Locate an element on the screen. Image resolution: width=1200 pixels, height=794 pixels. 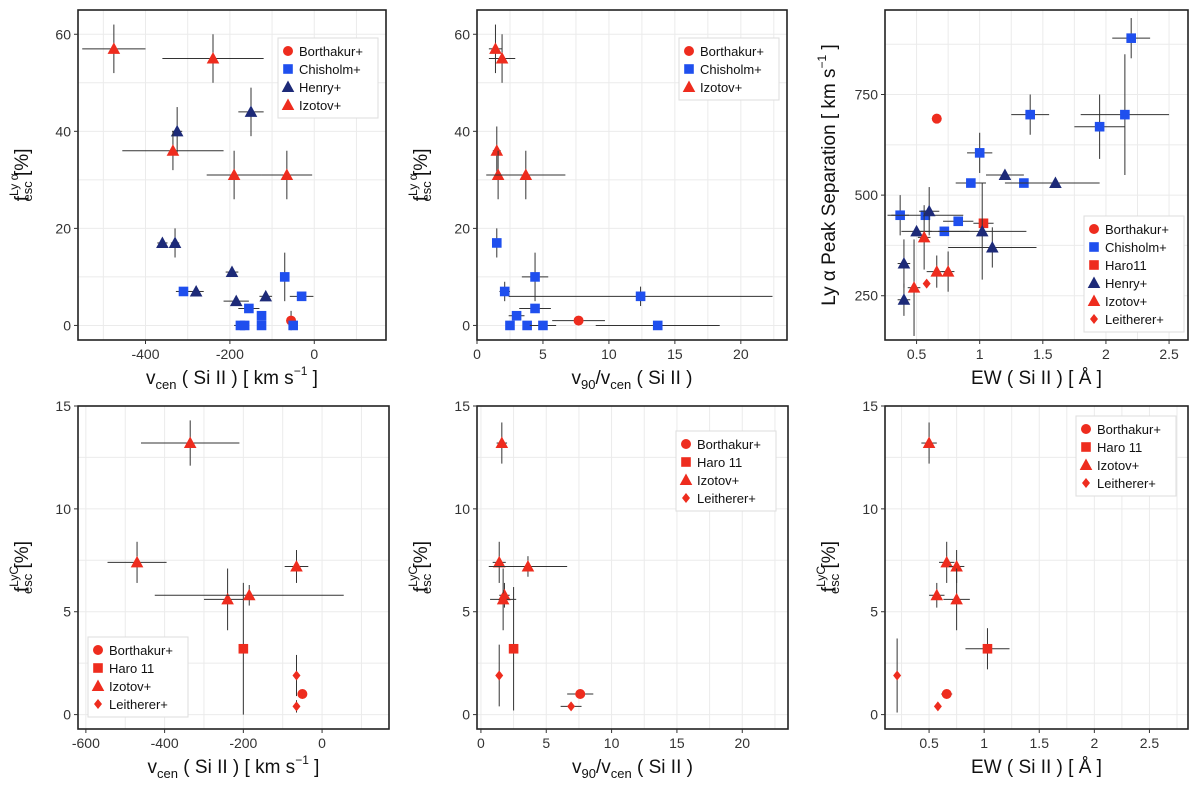
x-tick-label: 10 is located at coordinates (612, 743).